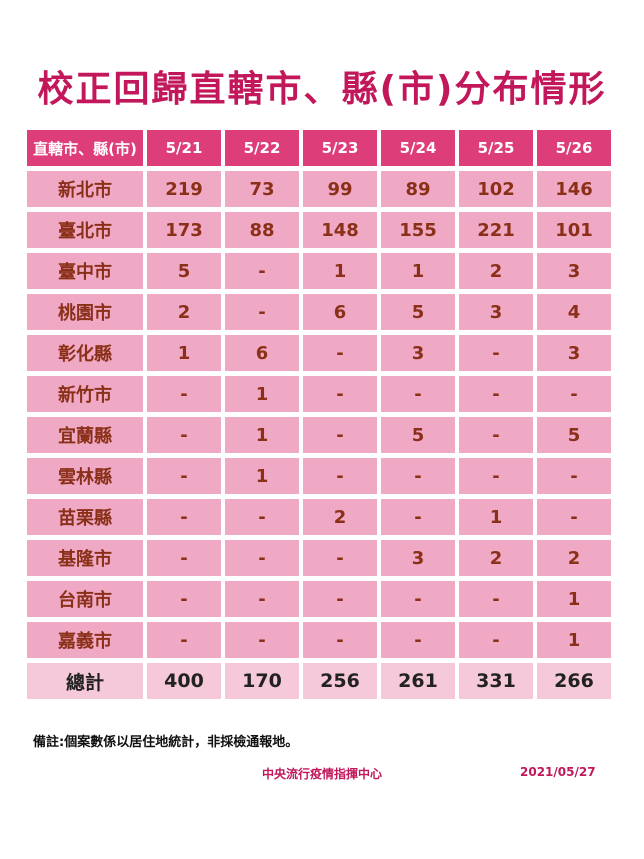 The height and width of the screenshot is (859, 644). I want to click on row-region-name: 嘉義市, so click(85, 640).